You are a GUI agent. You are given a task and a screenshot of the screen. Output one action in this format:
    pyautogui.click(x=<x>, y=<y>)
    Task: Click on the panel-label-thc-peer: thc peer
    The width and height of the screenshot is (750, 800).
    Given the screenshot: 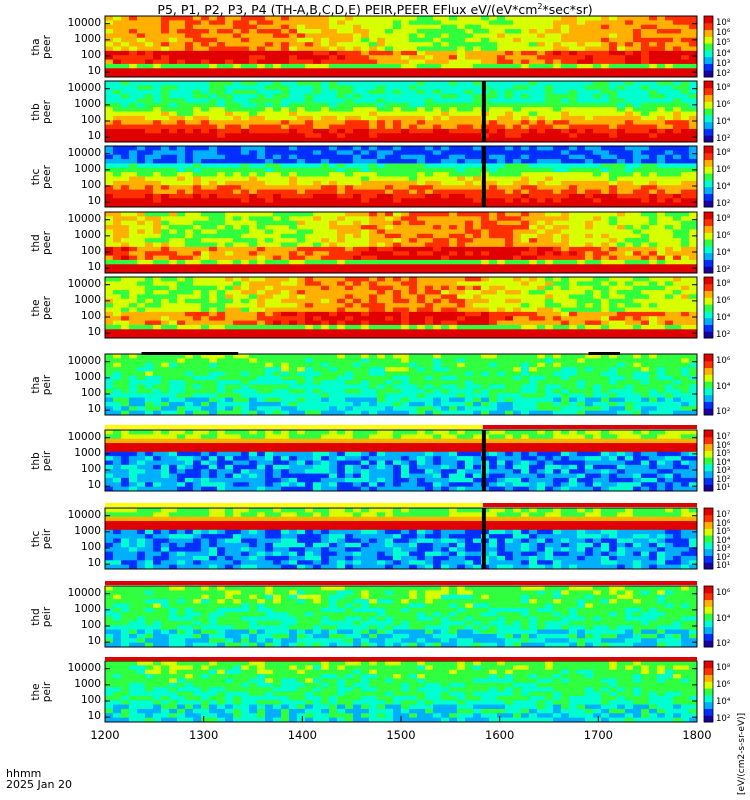 What is the action you would take?
    pyautogui.click(x=41, y=176)
    